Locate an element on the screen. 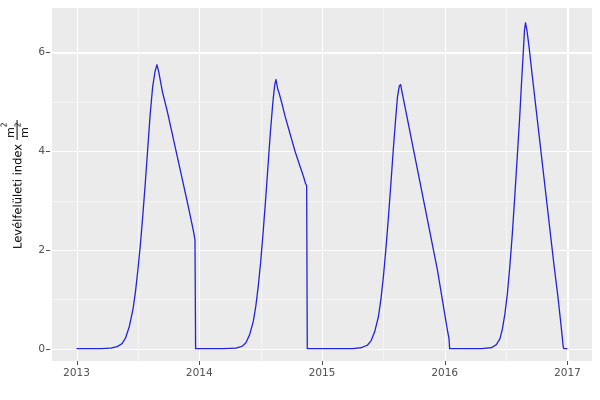 The height and width of the screenshot is (400, 600). y-tick-label-6: 6 is located at coordinates (41, 52).